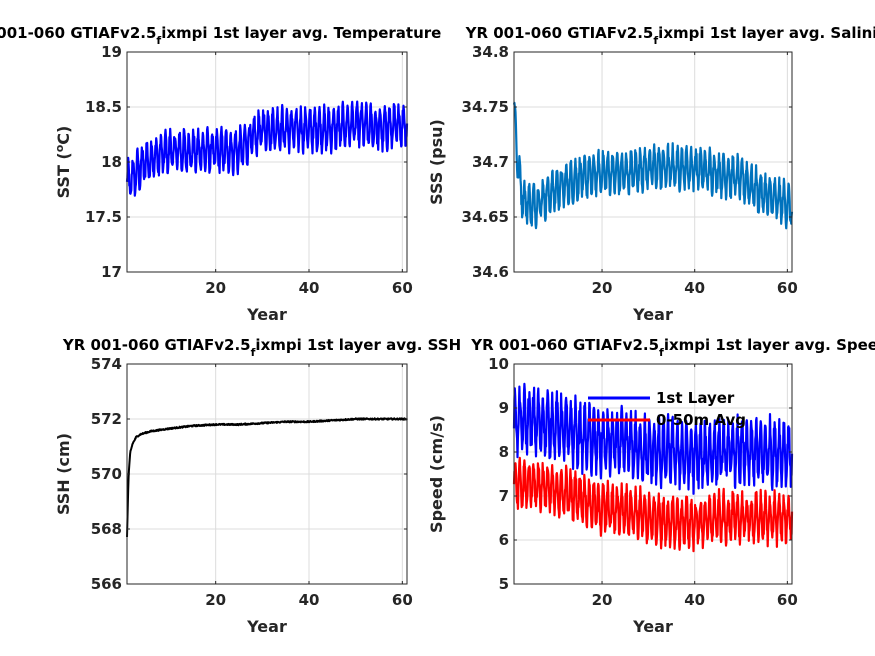  What do you see at coordinates (701, 420) in the screenshot?
I see `legend-label: 0-50m Avg` at bounding box center [701, 420].